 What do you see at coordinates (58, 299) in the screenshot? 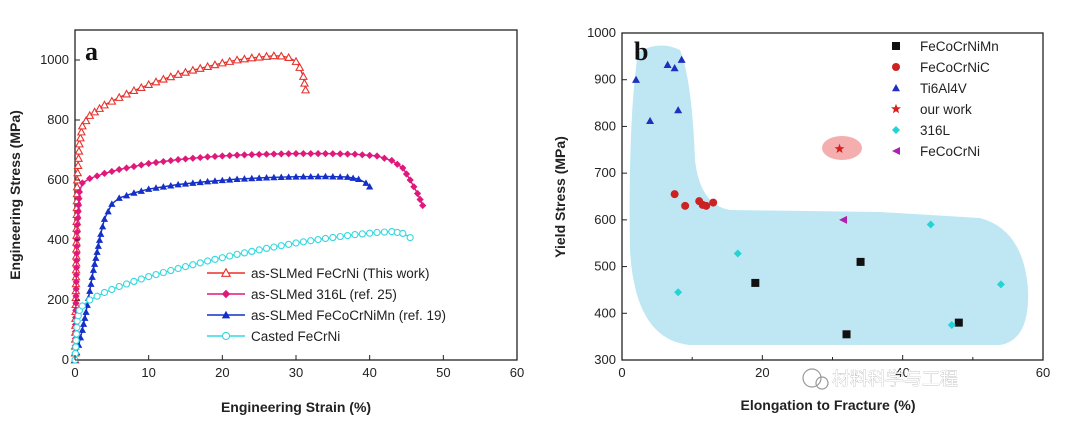
I see `panel-a-y-tick-label: 200` at bounding box center [58, 299].